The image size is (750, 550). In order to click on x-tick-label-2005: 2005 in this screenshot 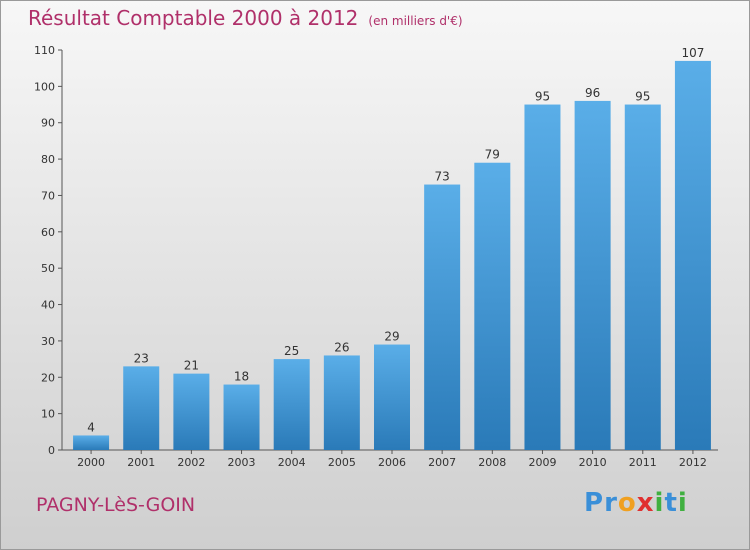, I will do `click(342, 462)`.